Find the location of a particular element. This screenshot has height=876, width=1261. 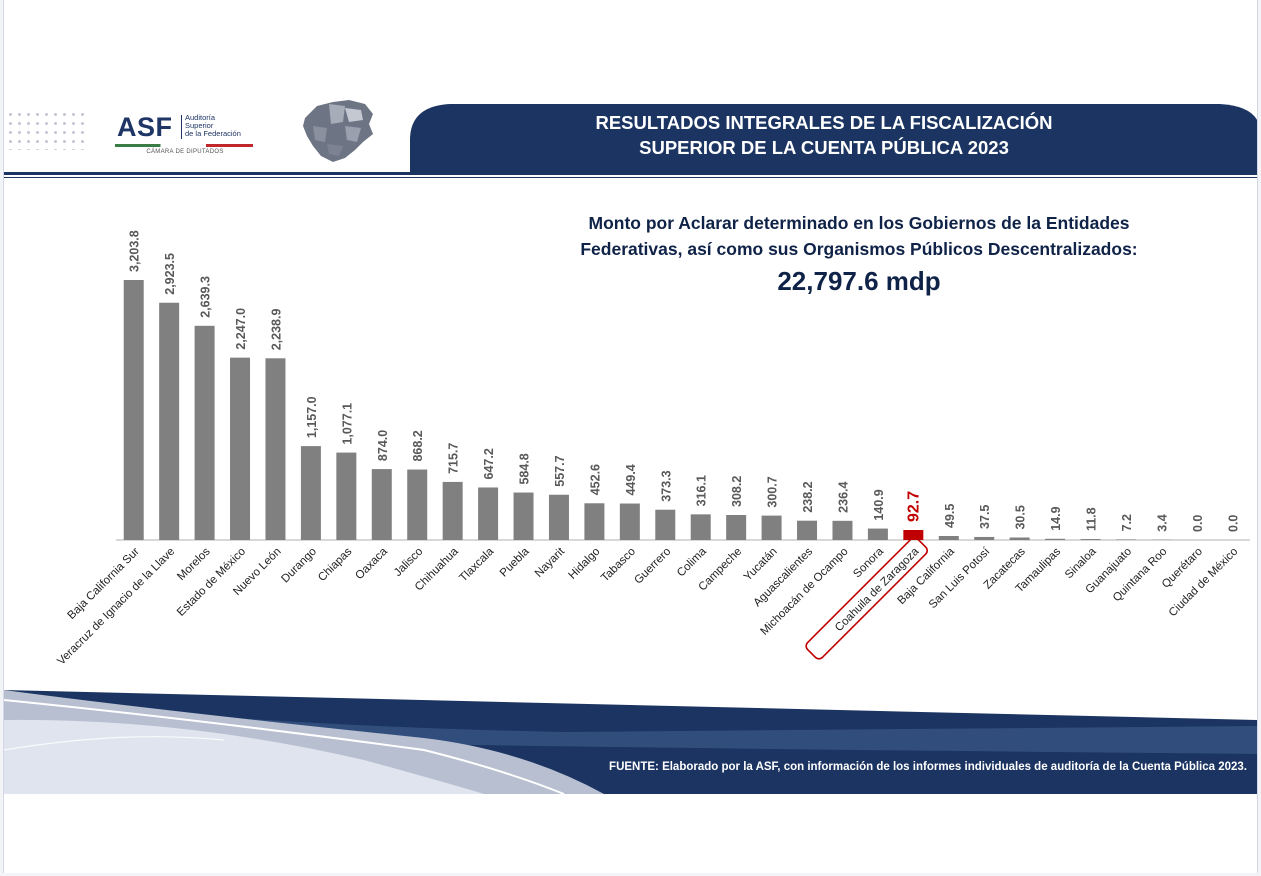

data-label: 2,639.3 is located at coordinates (206, 297).